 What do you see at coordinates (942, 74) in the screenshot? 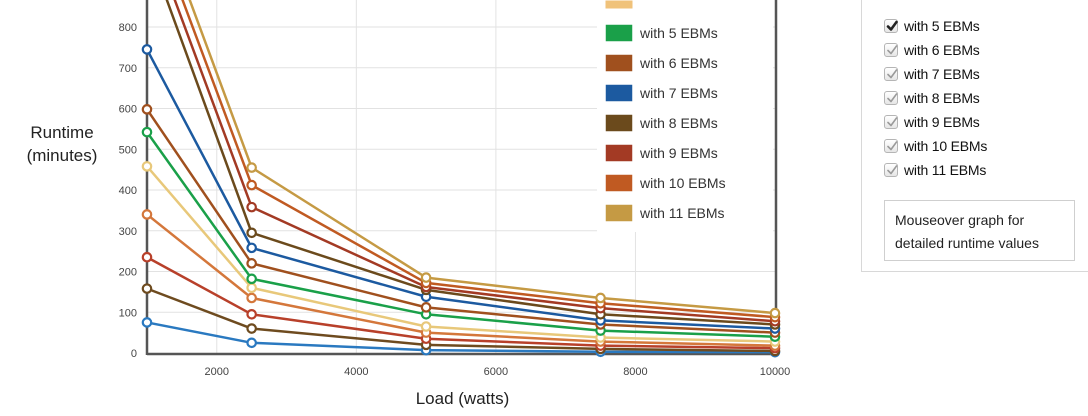
I see `checkbox-label: with 7 EBMs` at bounding box center [942, 74].